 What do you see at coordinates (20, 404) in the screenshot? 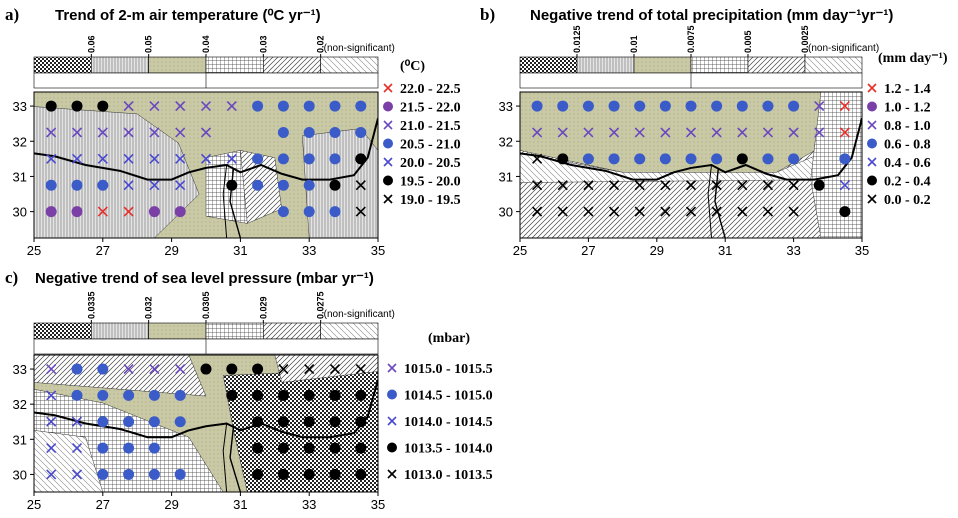
I see `y-tick-label: 32` at bounding box center [20, 404].